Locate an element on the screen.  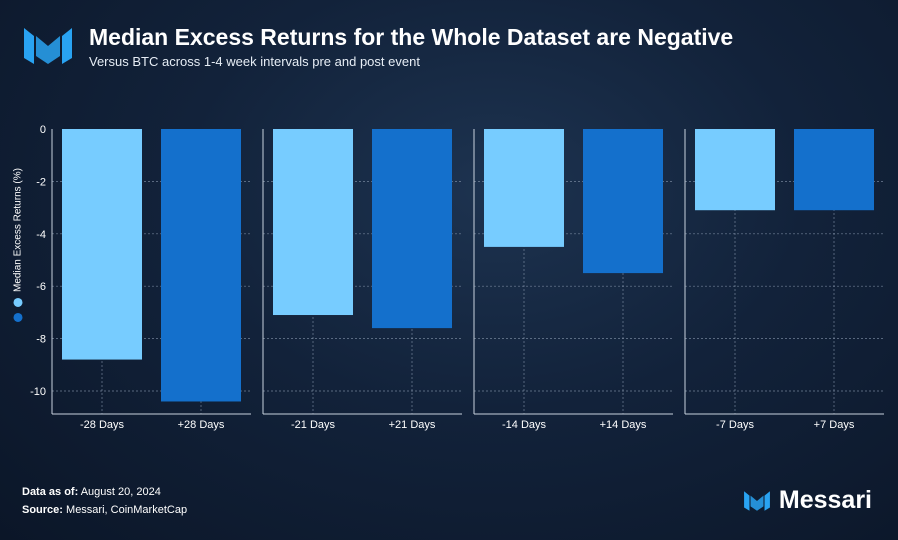
footer-date-label: Data as of: is located at coordinates (50, 492).